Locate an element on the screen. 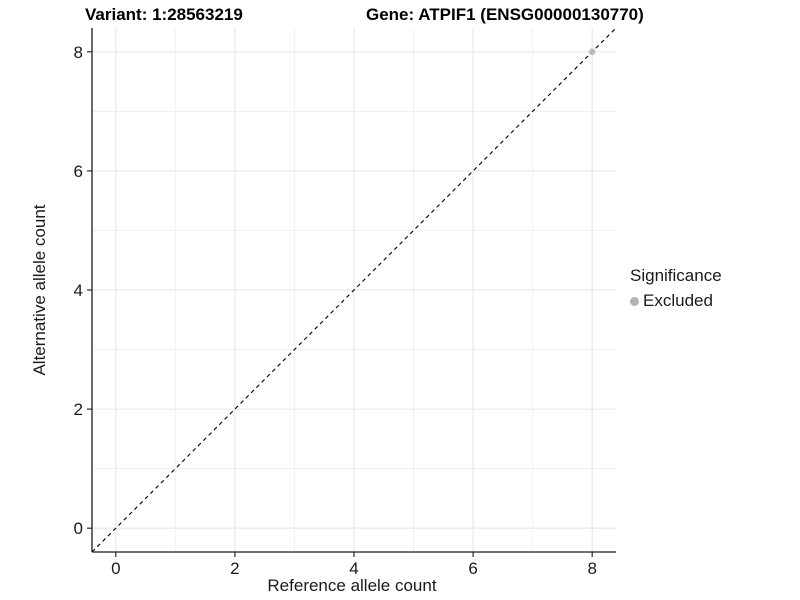 The width and height of the screenshot is (800, 600). y-tick-label: 6 is located at coordinates (78, 171).